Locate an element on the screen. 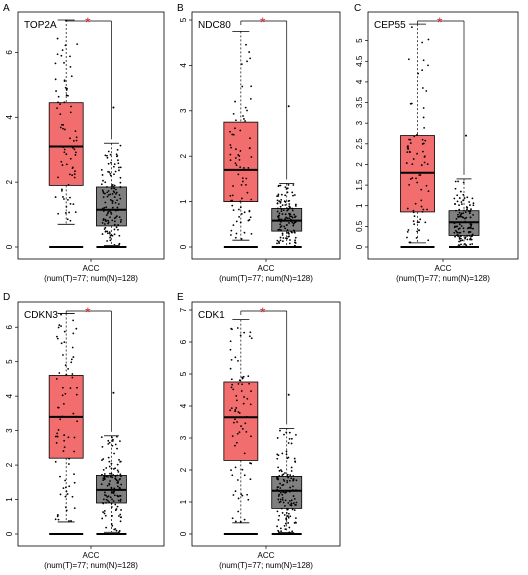 The width and height of the screenshot is (528, 575). y-tick-label: 1.5 is located at coordinates (359, 185).